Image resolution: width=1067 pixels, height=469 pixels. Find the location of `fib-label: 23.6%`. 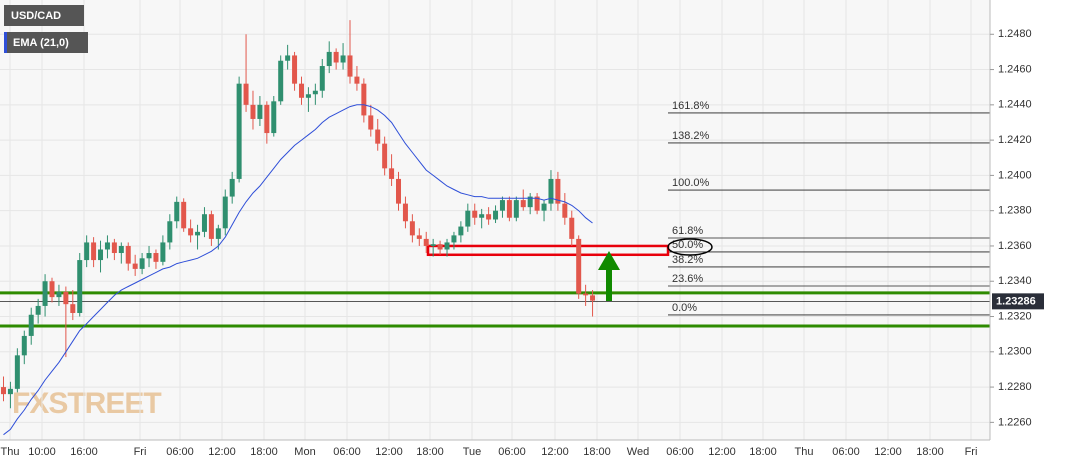

fib-label: 23.6% is located at coordinates (687, 279).